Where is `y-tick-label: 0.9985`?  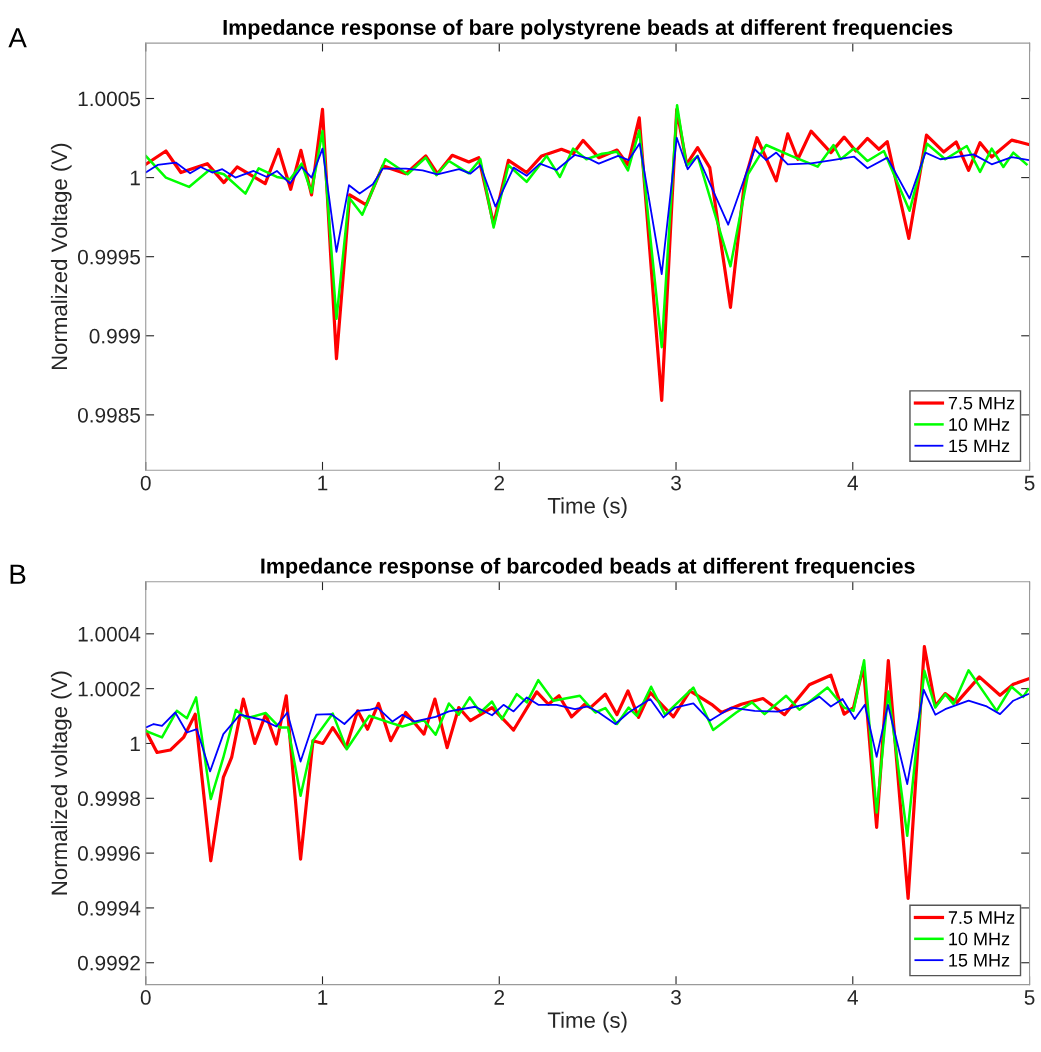 y-tick-label: 0.9985 is located at coordinates (109, 415).